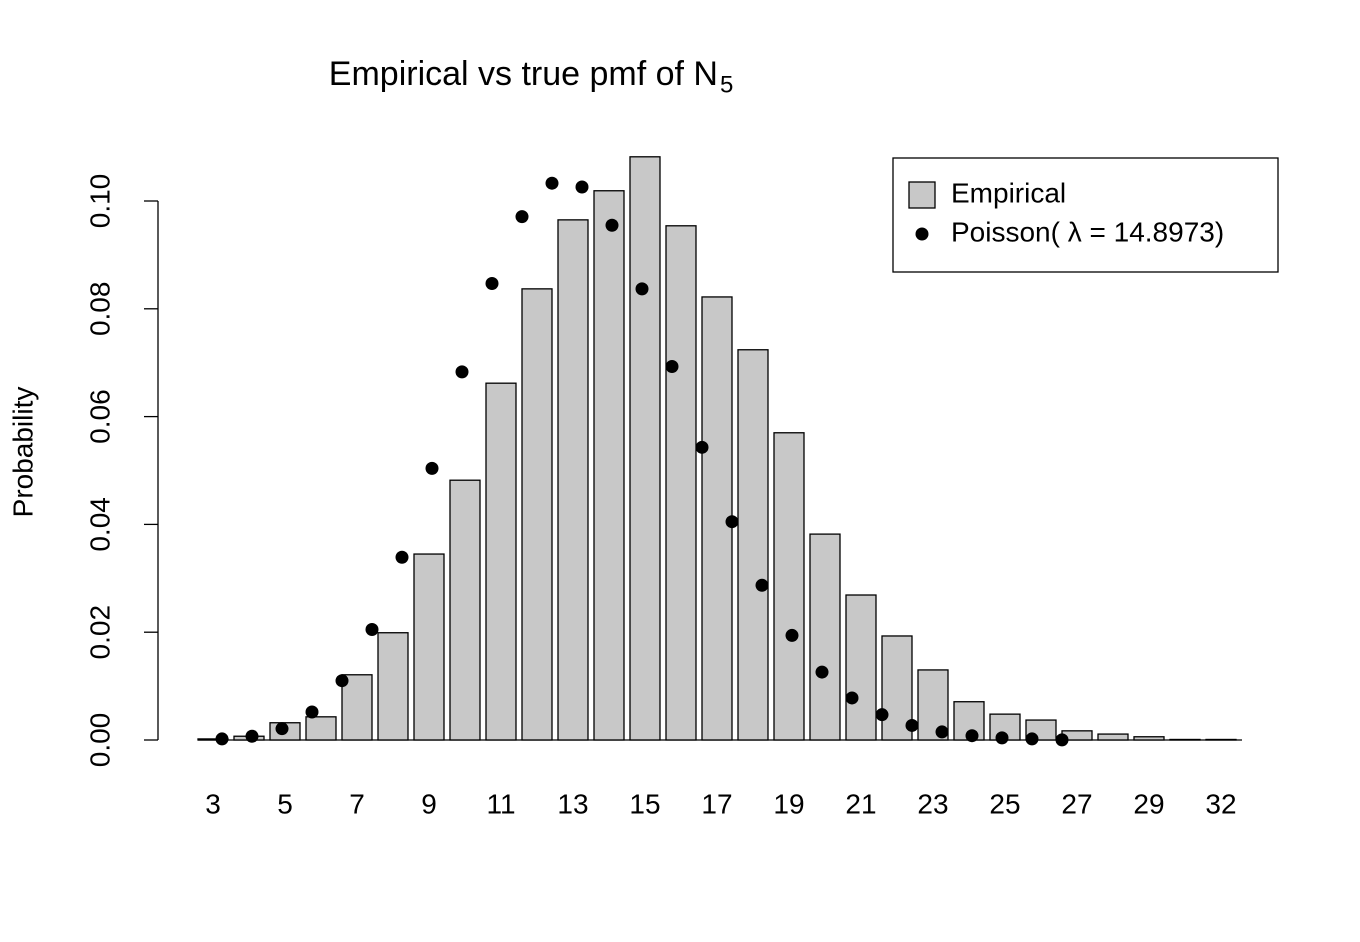  I want to click on x-tick-label: 19, so click(788, 803).